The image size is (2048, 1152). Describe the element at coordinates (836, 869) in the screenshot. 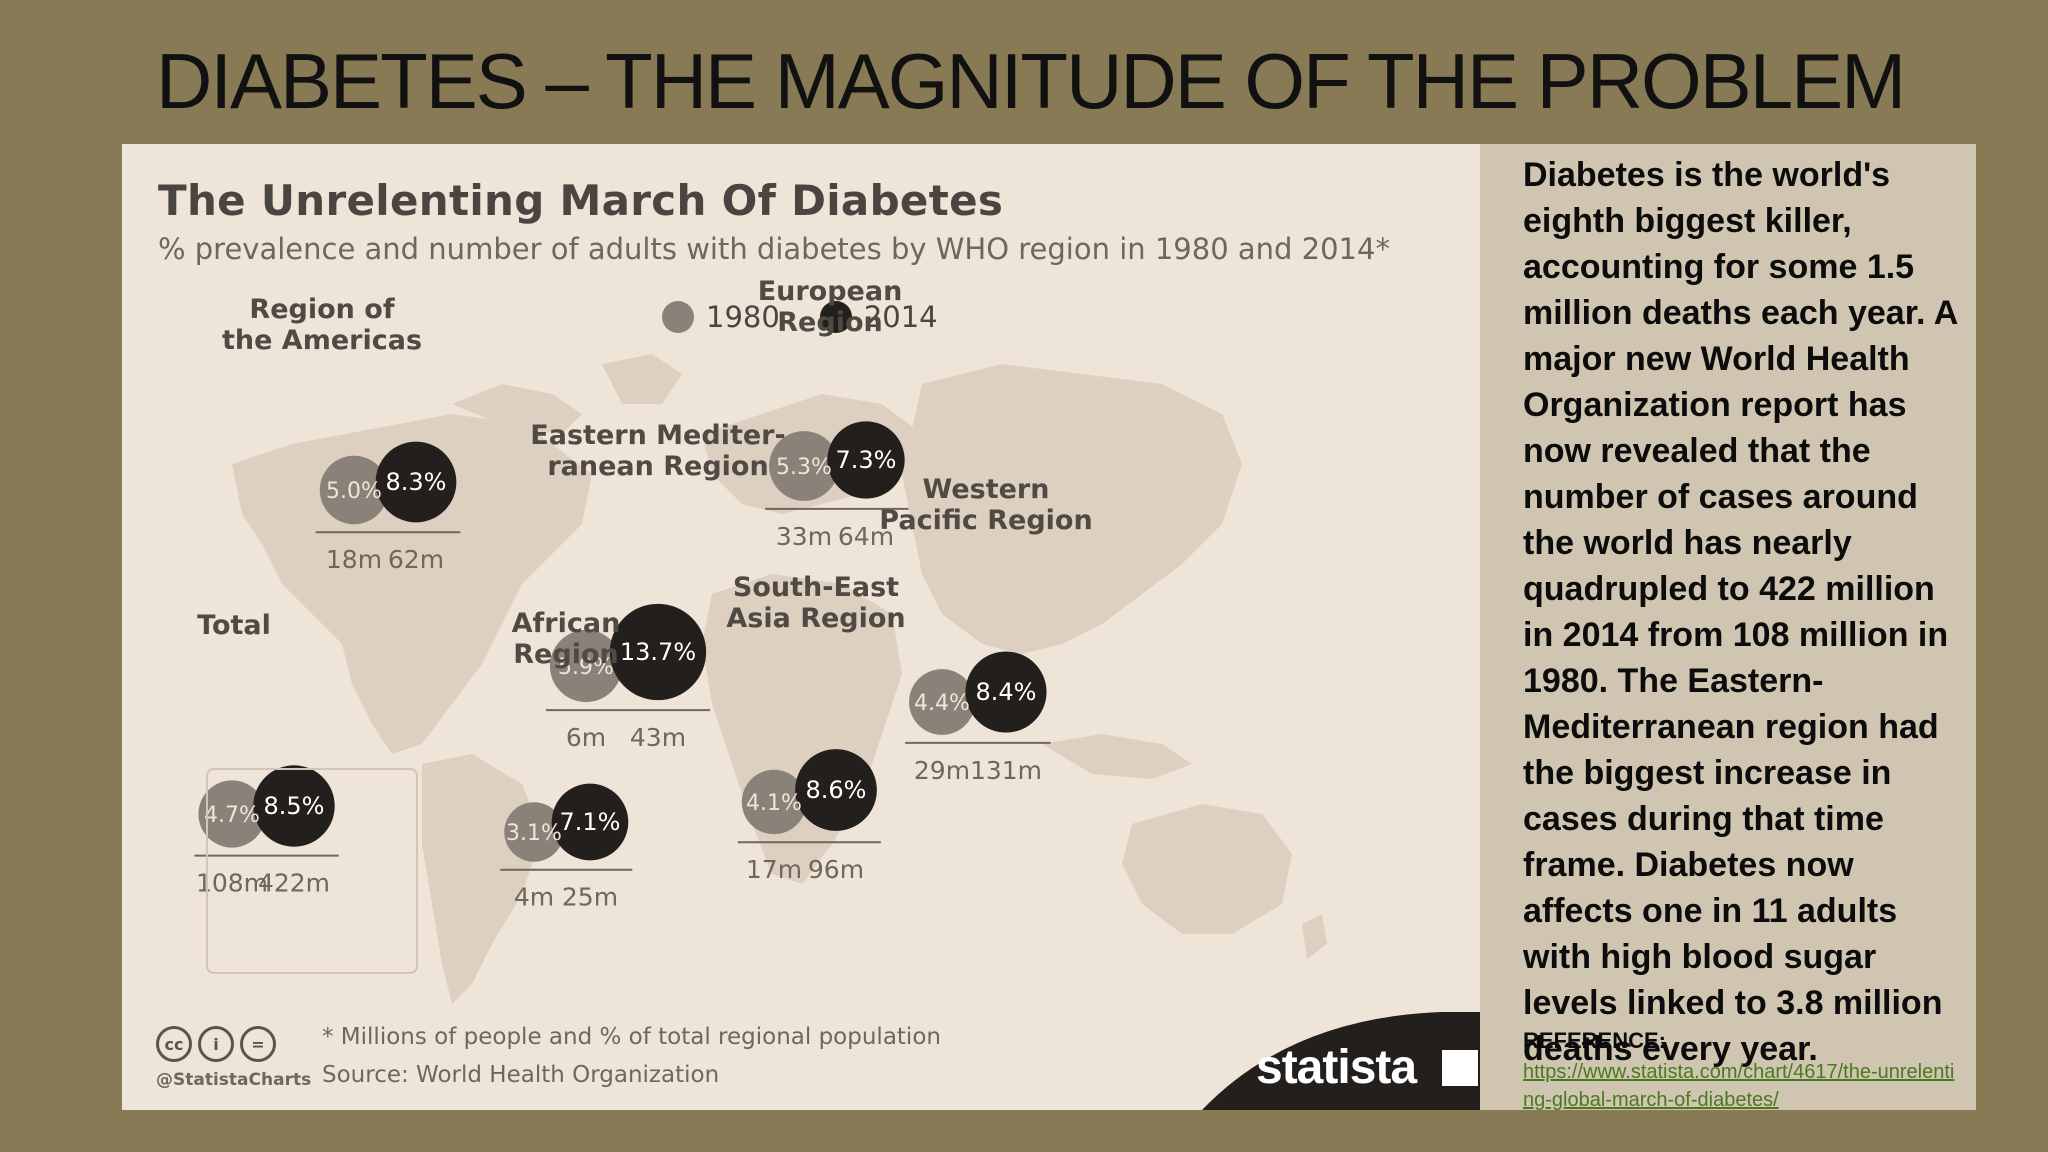

I see `region-4-count-2014: 96m` at that location.